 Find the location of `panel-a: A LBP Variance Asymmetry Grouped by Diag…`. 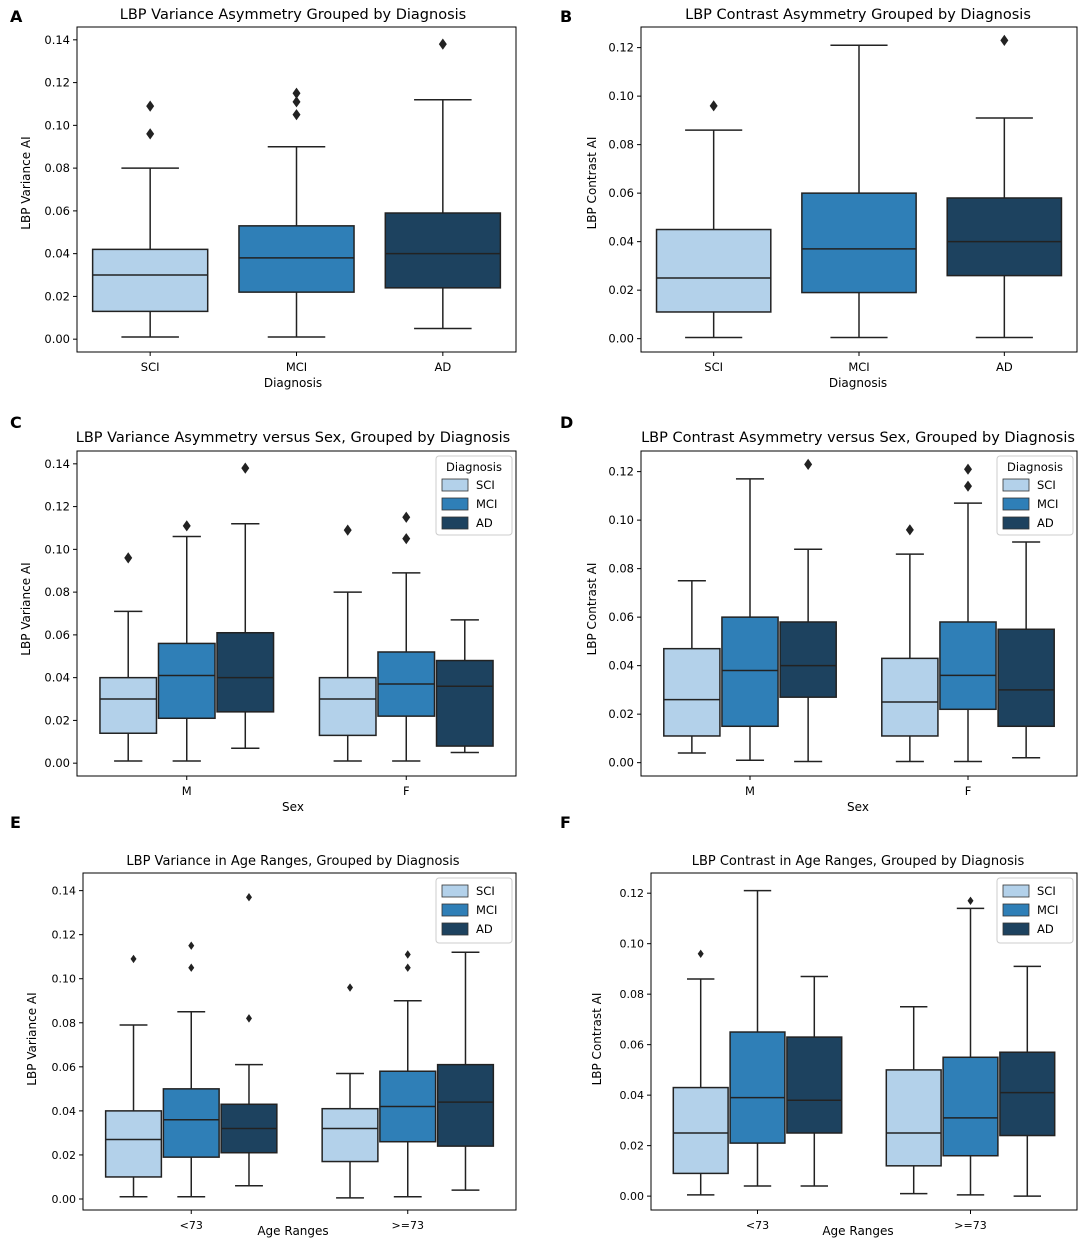

panel-a: A LBP Variance Asymmetry Grouped by Diag… is located at coordinates (263, 198).